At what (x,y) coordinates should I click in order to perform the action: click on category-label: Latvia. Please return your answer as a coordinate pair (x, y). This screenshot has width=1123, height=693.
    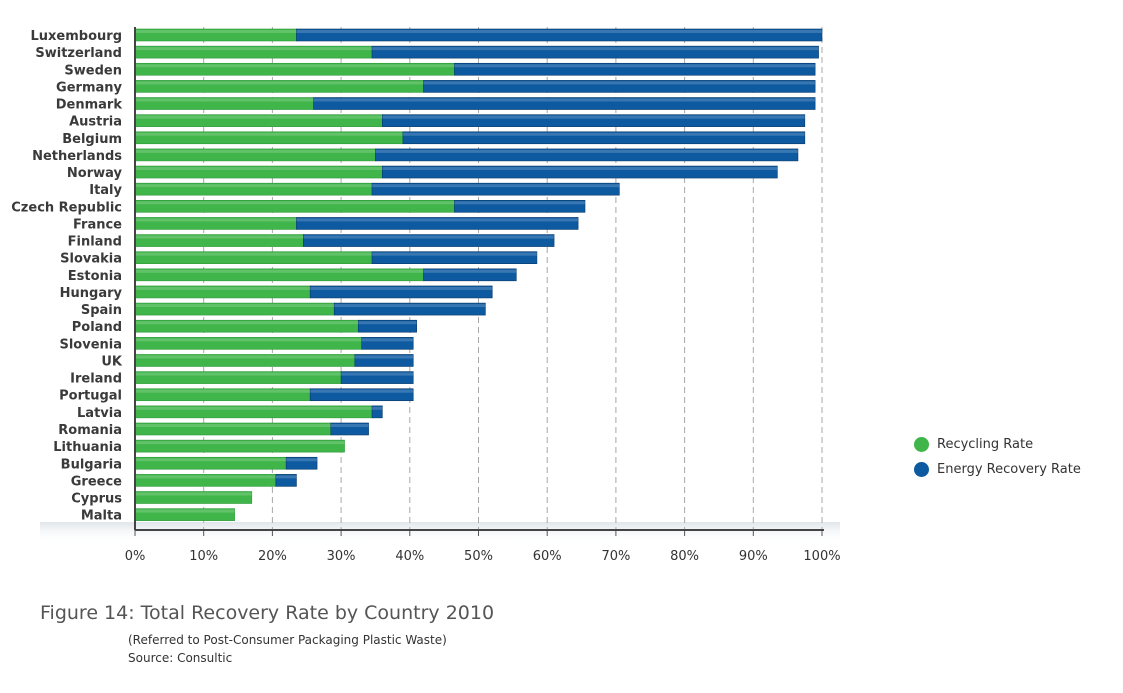
    Looking at the image, I should click on (99, 413).